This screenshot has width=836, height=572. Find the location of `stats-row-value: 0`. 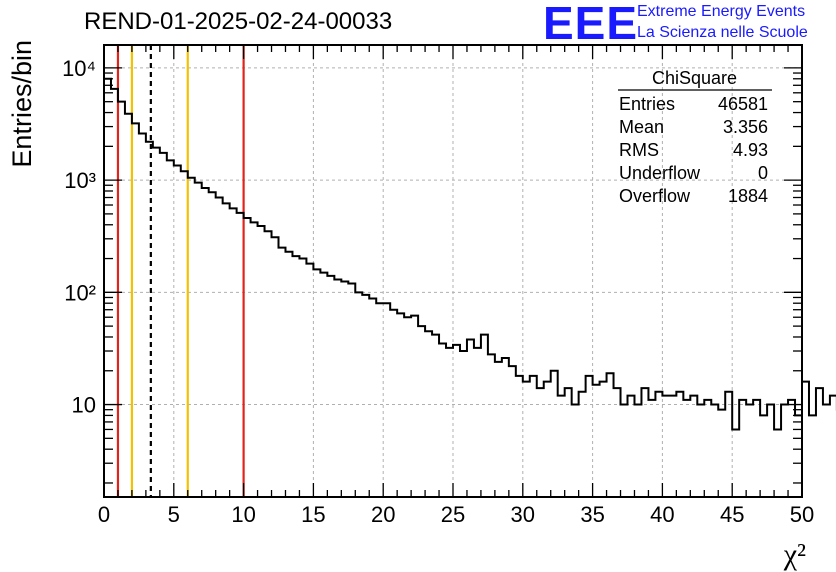

stats-row-value: 0 is located at coordinates (763, 173).